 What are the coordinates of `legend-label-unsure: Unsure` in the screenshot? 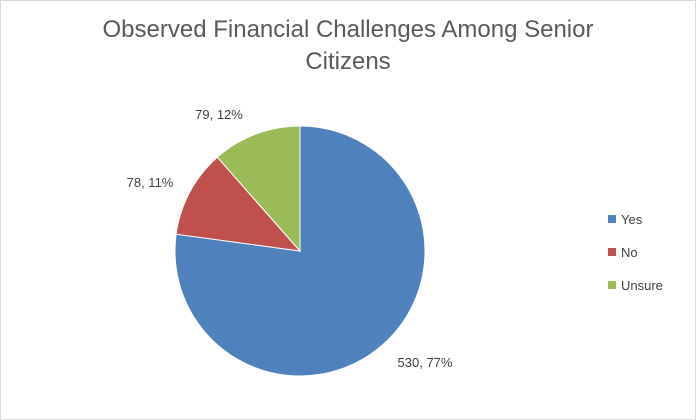 It's located at (642, 285).